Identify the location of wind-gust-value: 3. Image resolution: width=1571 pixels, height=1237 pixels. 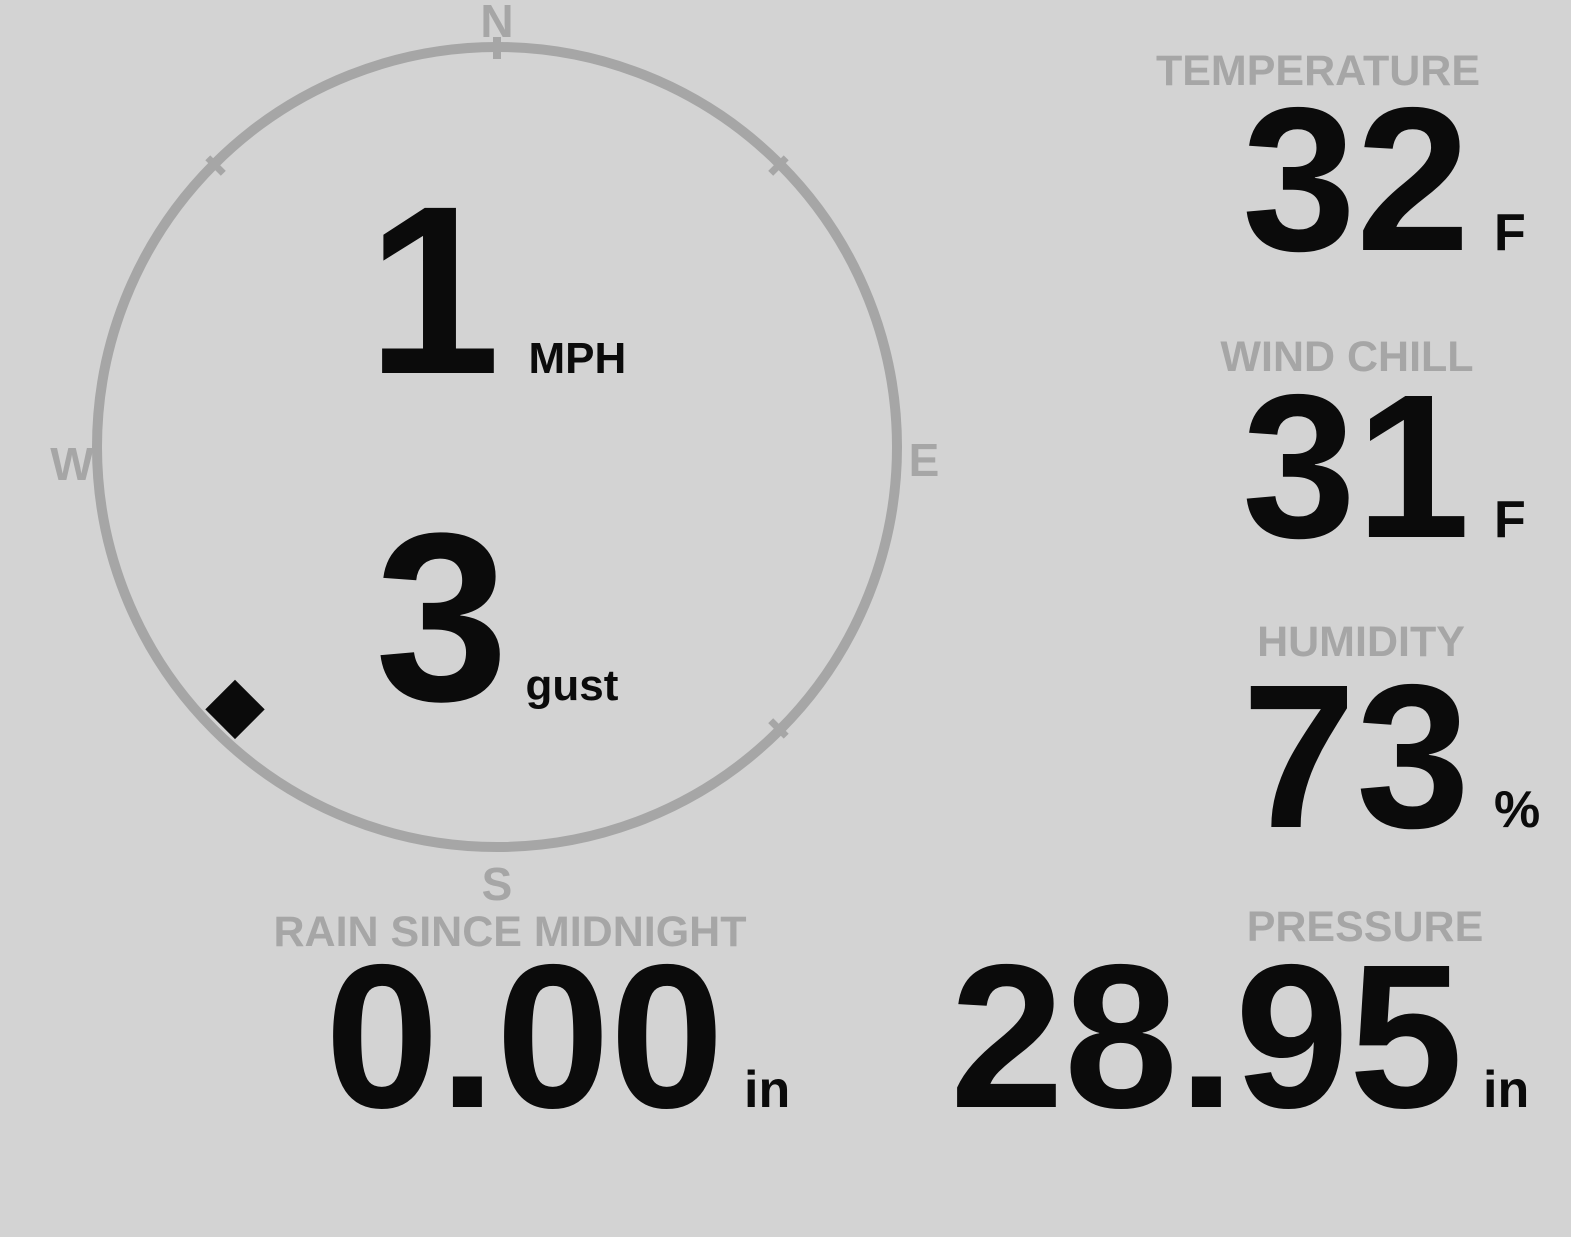
(442, 617).